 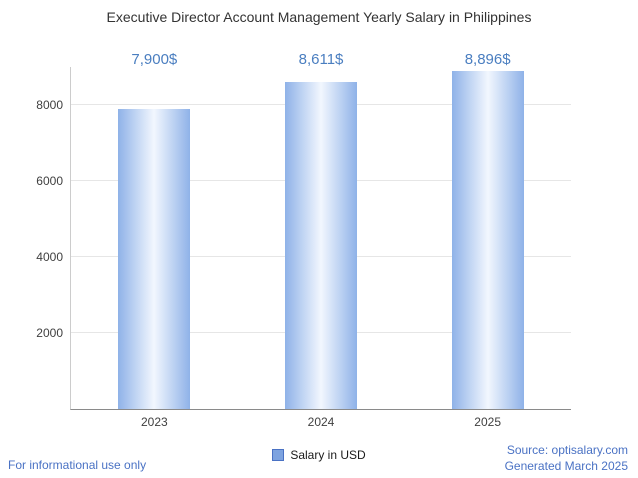 I want to click on legend: Salary in USD, so click(x=319, y=455).